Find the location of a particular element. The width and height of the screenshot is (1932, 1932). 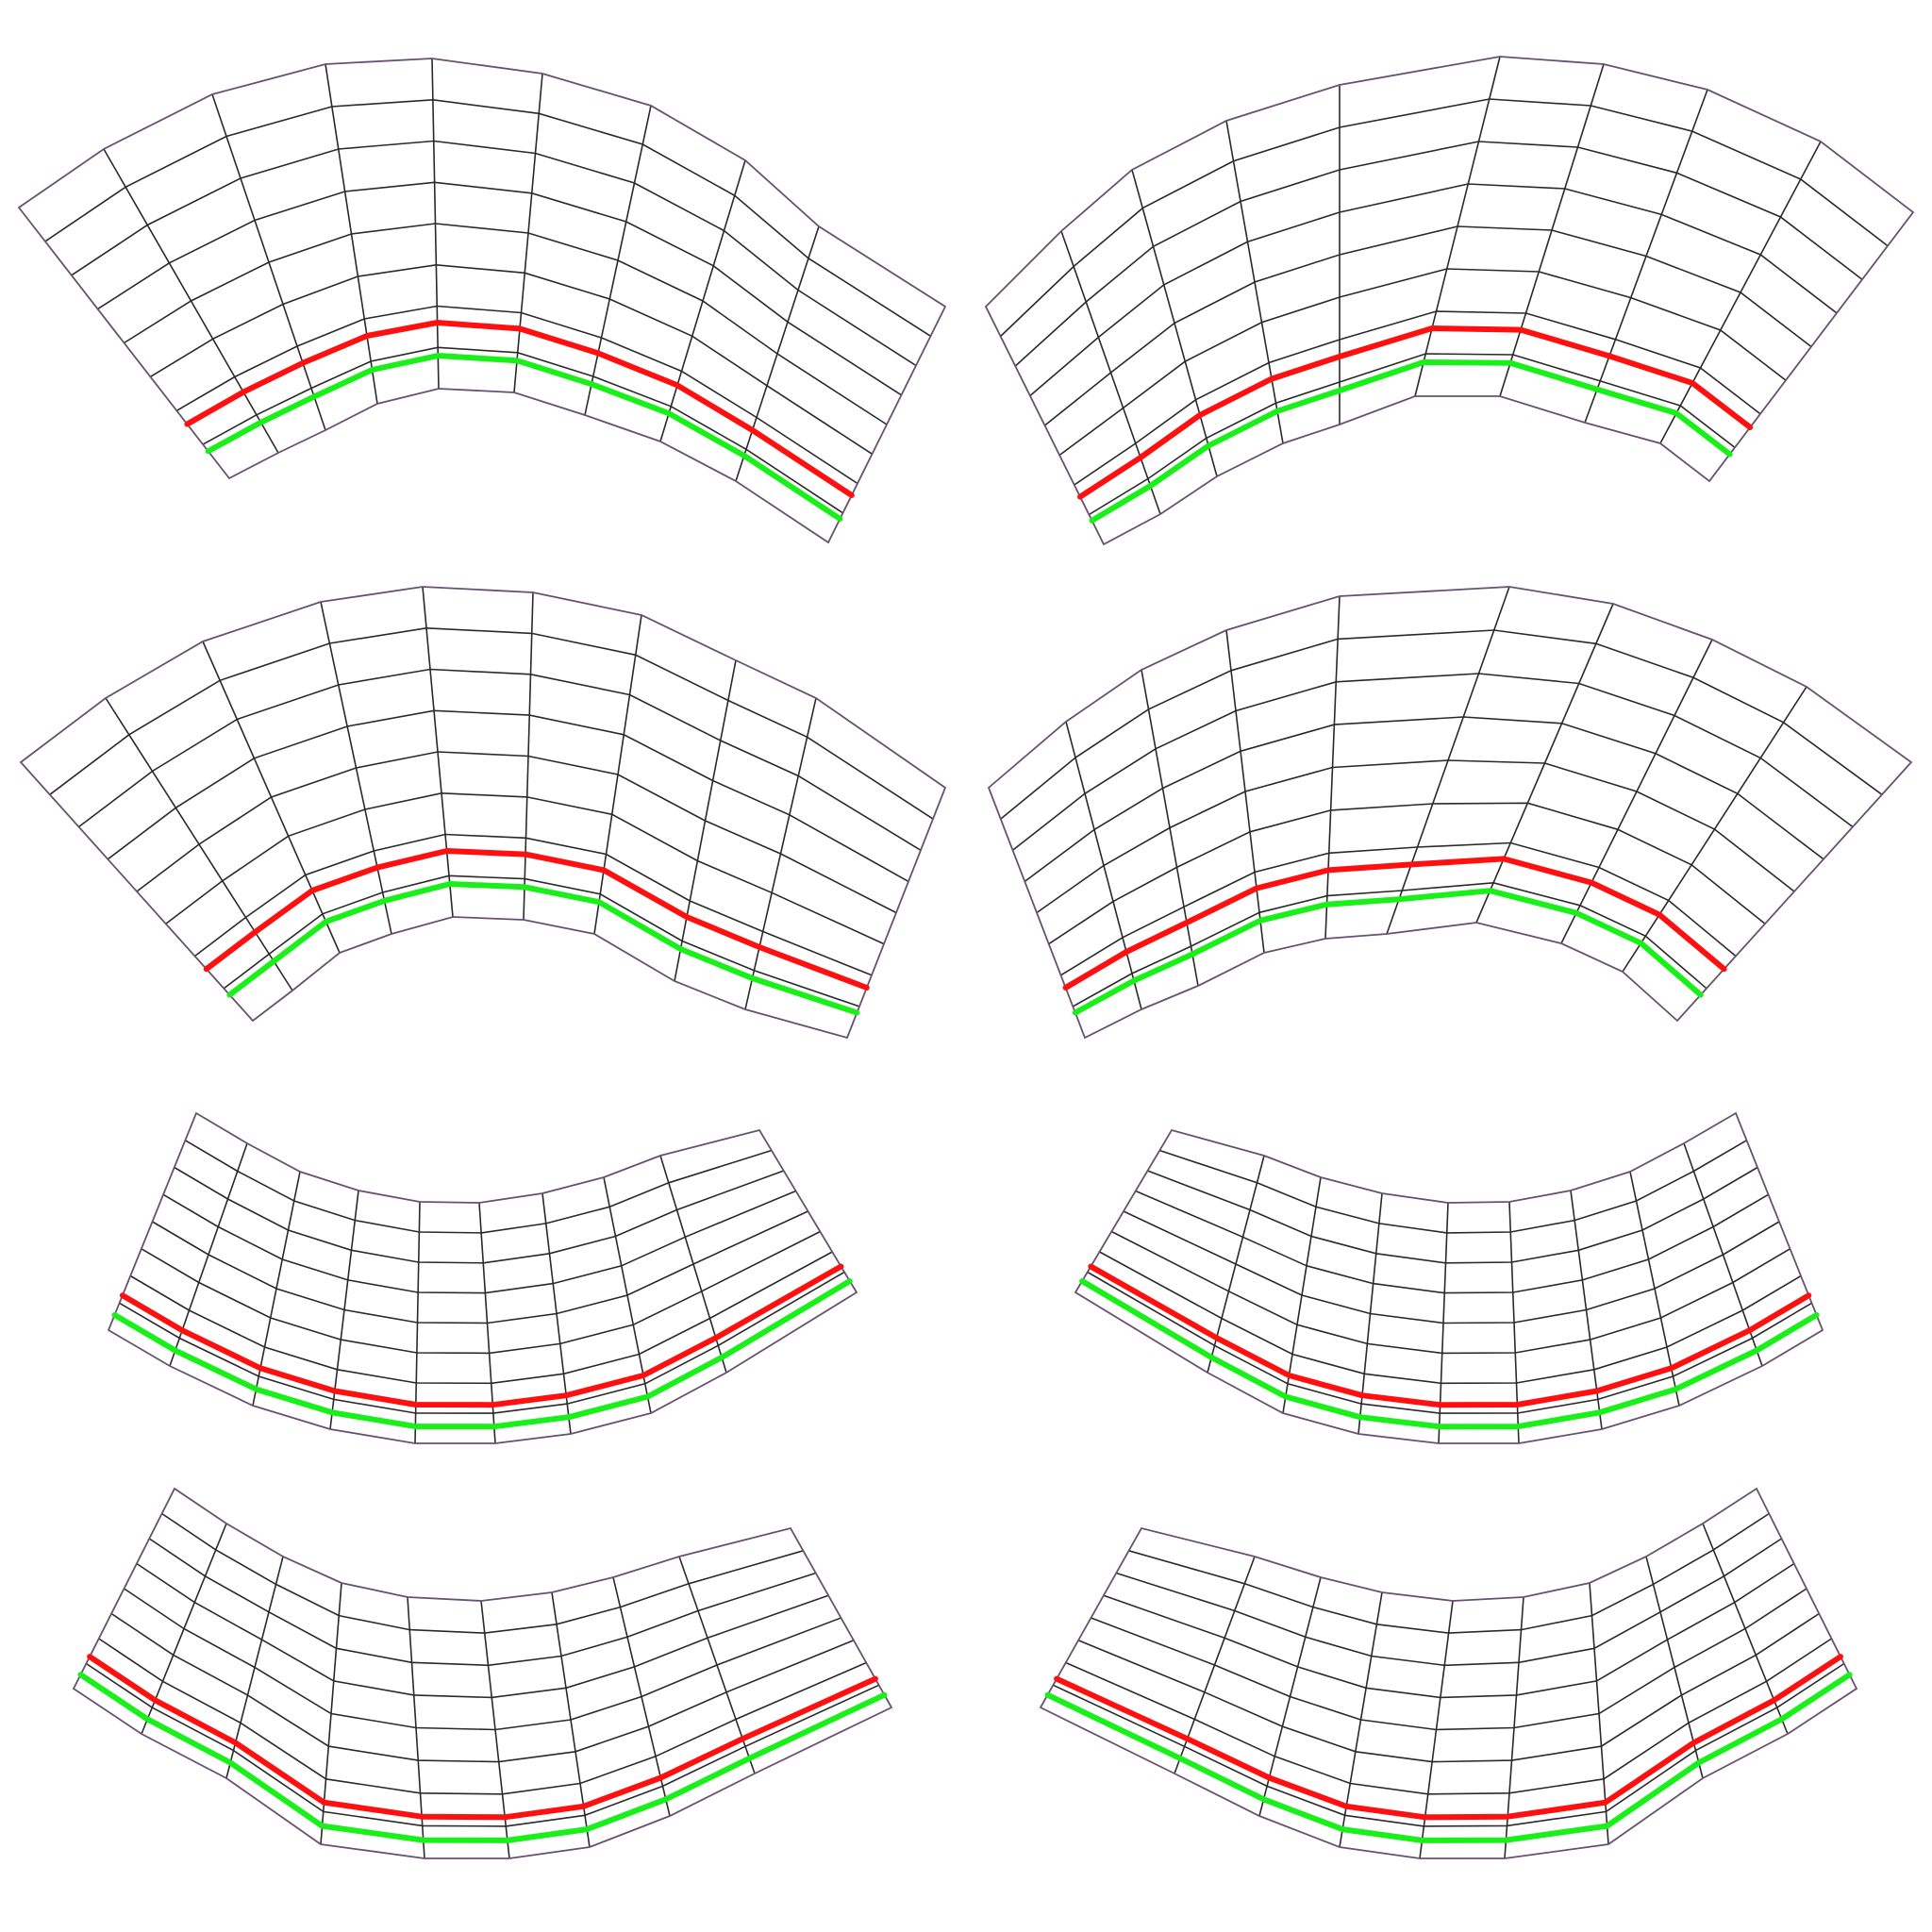

mesh-panel-top-left is located at coordinates (482, 301).